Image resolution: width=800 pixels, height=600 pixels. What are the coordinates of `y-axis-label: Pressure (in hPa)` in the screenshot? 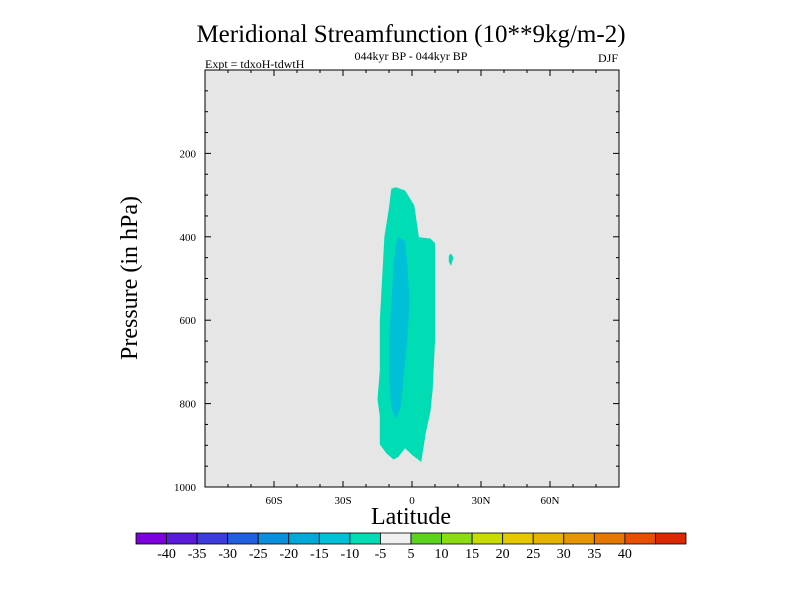 It's located at (130, 278).